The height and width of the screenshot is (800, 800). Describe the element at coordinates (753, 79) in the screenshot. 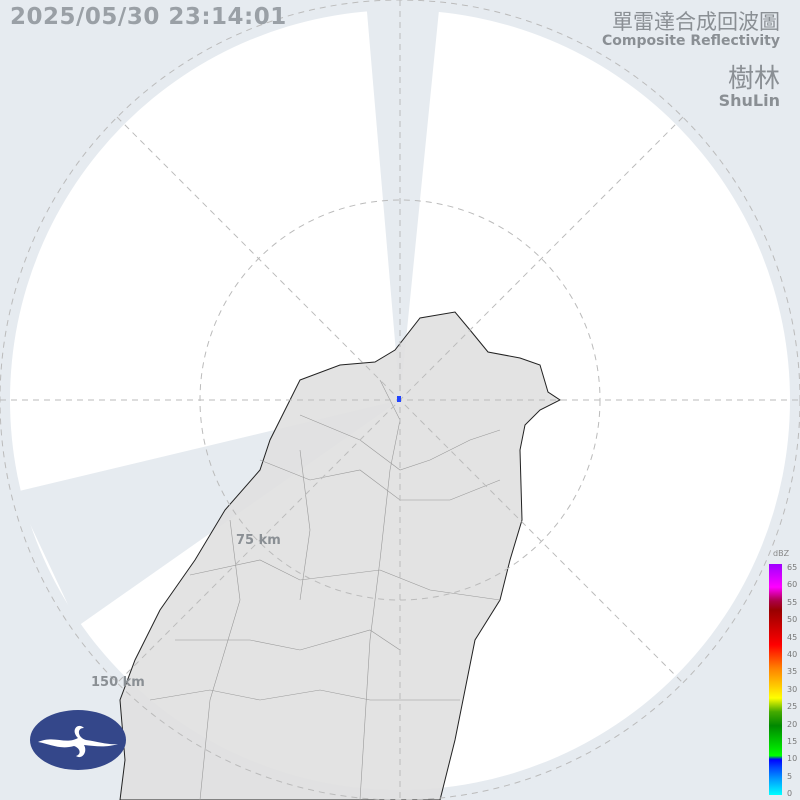

I see `station-zh: 樹林` at that location.